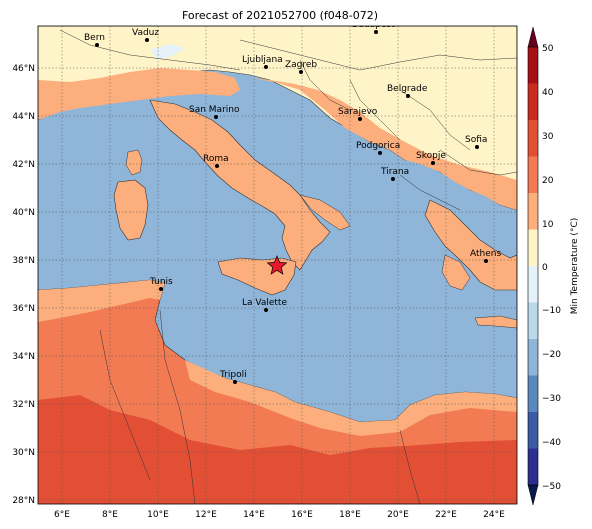  I want to click on city-label-athens: Athens, so click(485, 254).